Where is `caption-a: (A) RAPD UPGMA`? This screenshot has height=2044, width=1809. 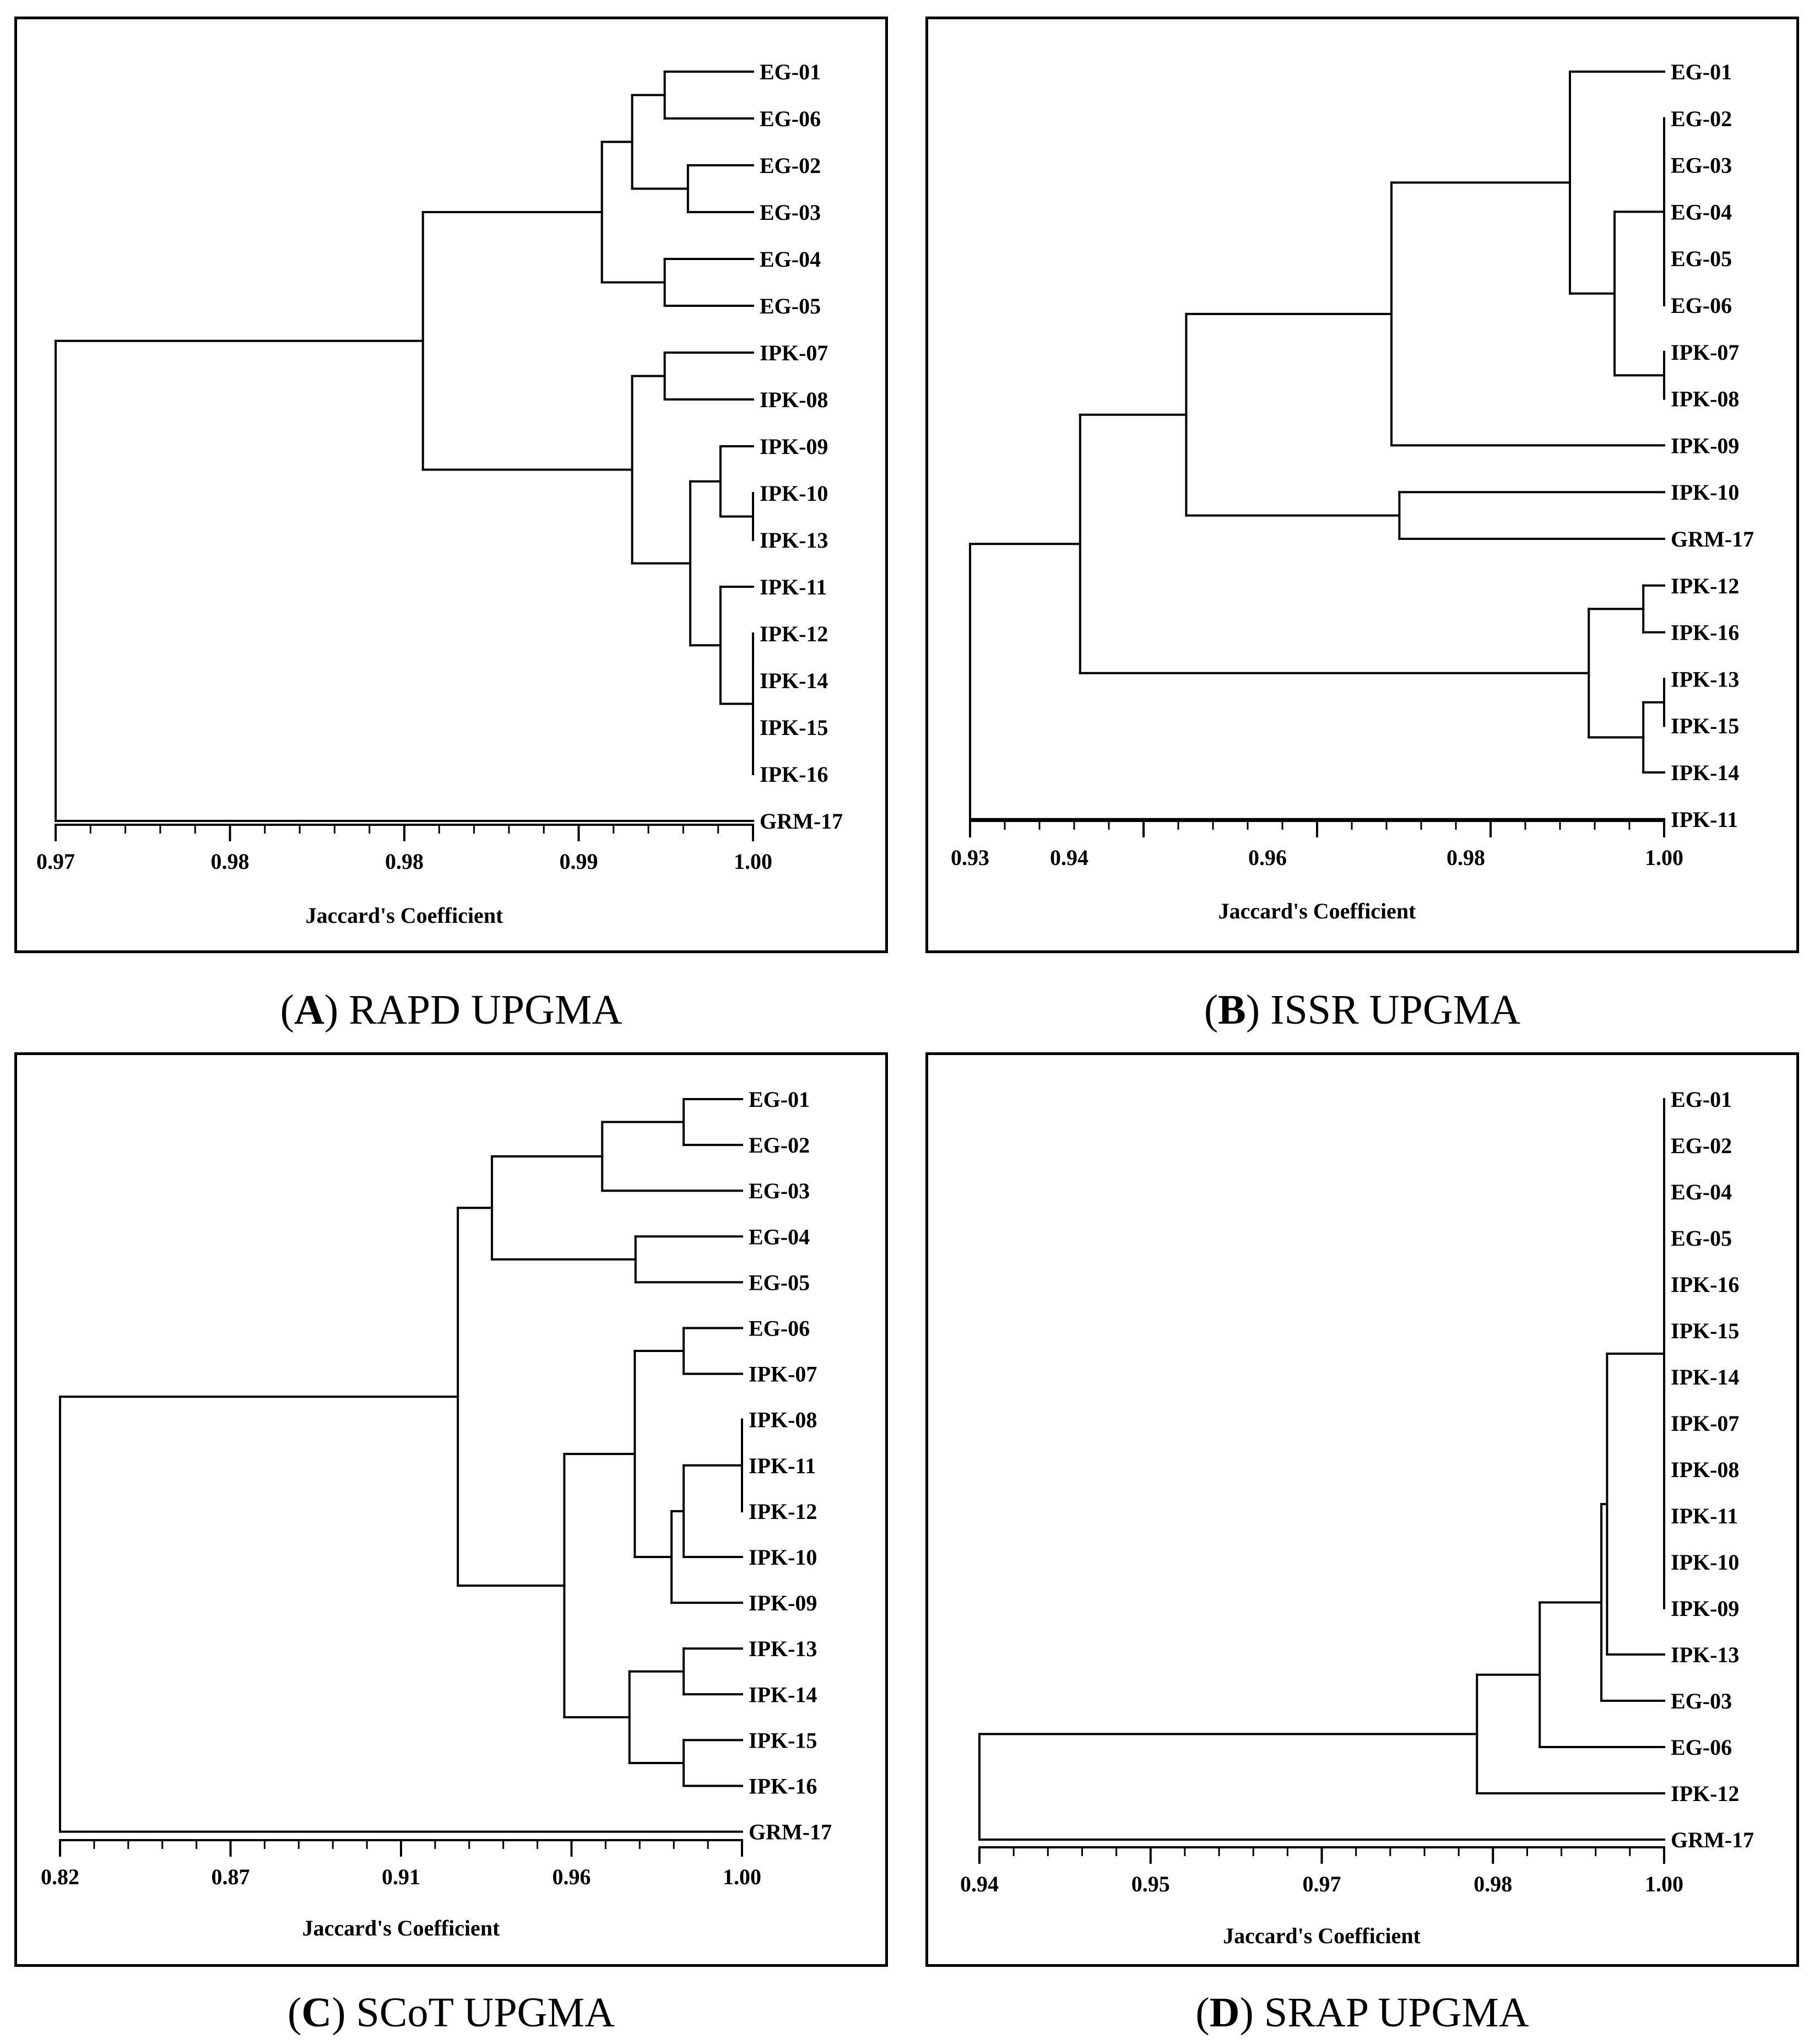 caption-a: (A) RAPD UPGMA is located at coordinates (451, 1010).